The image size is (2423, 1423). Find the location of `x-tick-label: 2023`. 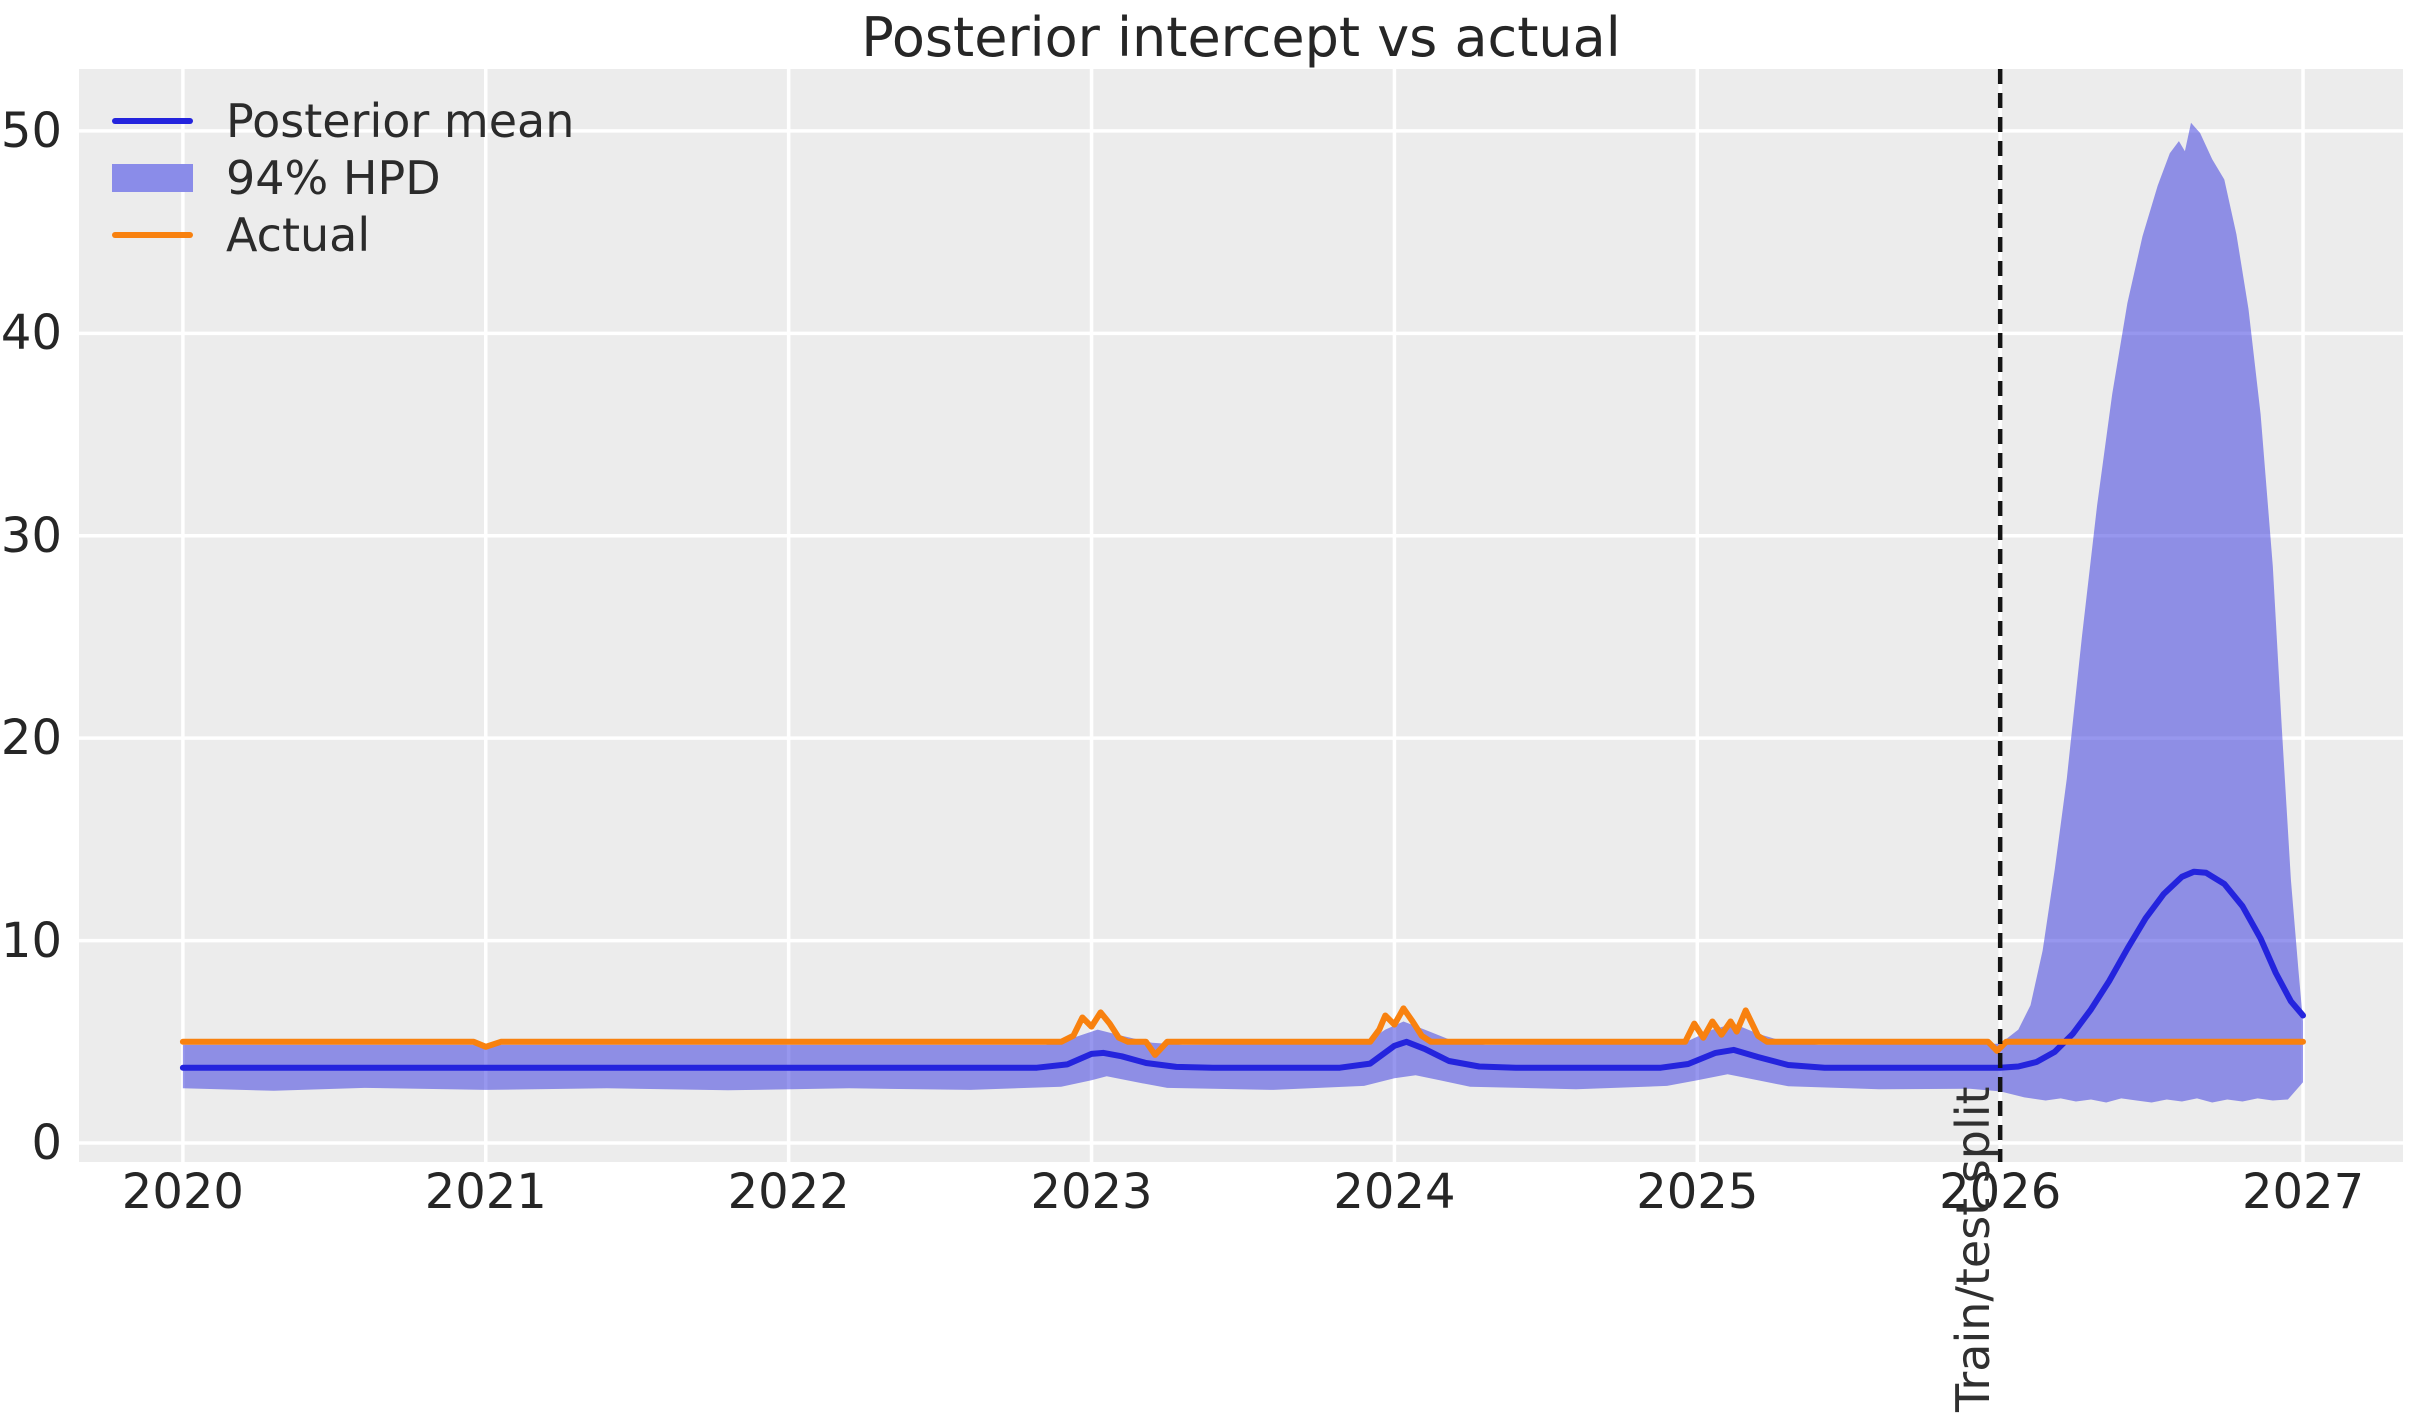

x-tick-label: 2023 is located at coordinates (1091, 1192).